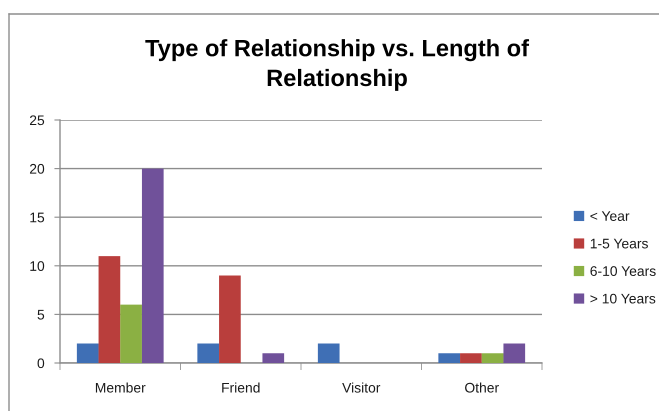 This screenshot has width=659, height=411. What do you see at coordinates (623, 299) in the screenshot?
I see `legend-label: > 10 Years` at bounding box center [623, 299].